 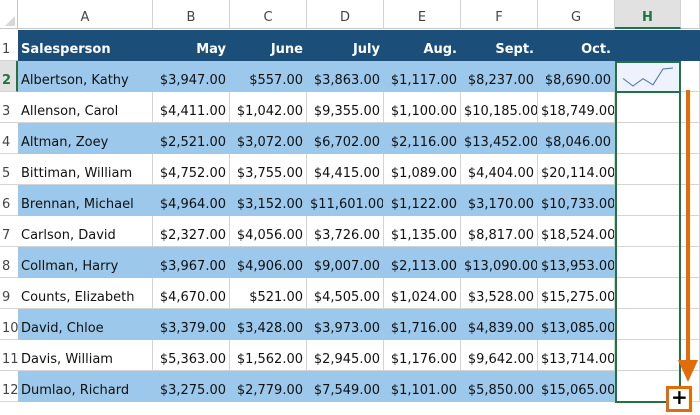 I want to click on column-header-next, so click(x=690, y=14).